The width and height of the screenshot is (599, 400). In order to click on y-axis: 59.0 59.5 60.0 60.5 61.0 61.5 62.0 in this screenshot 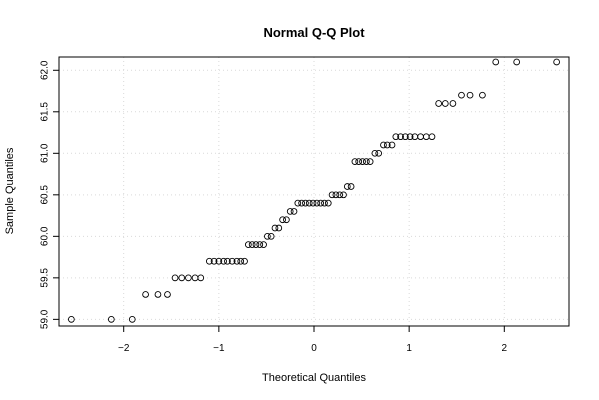, I will do `click(49, 194)`.